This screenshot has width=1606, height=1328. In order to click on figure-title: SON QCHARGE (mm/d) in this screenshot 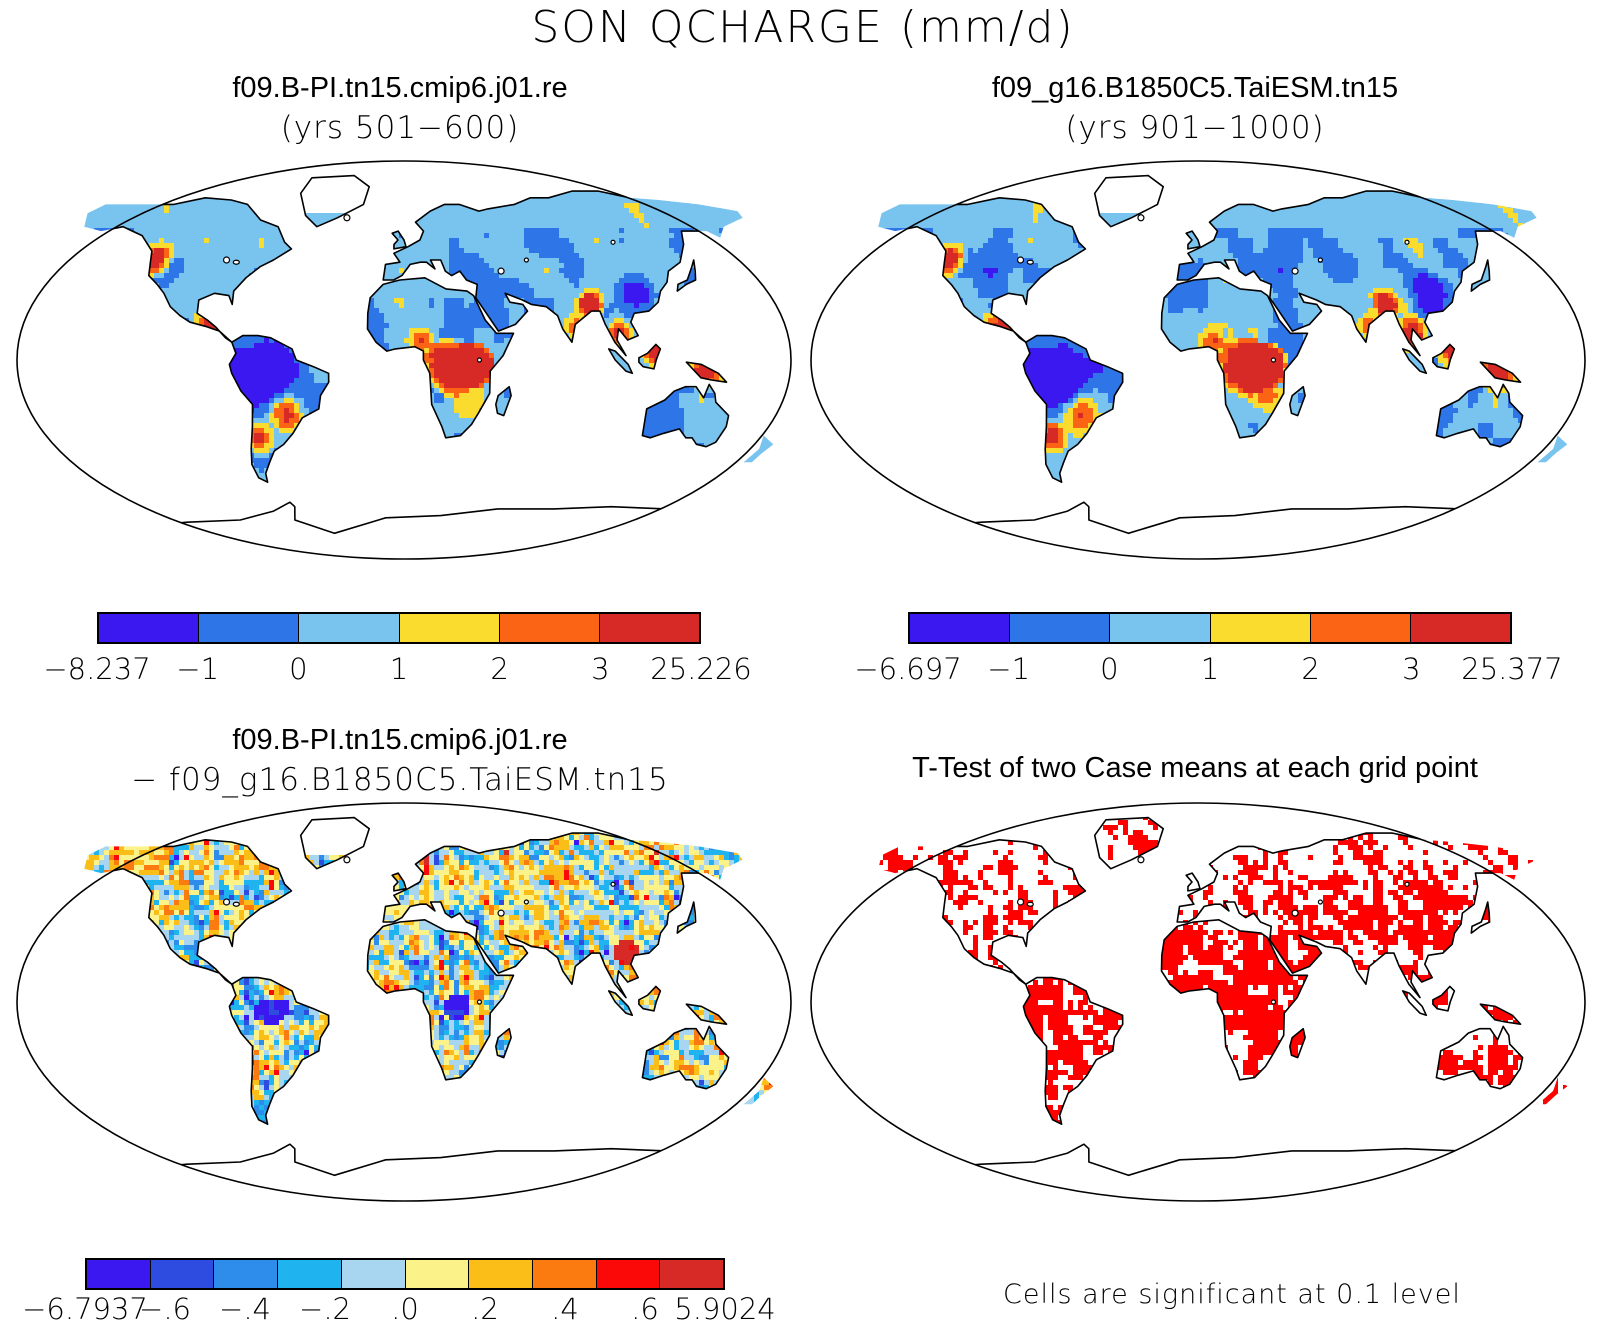, I will do `click(803, 27)`.